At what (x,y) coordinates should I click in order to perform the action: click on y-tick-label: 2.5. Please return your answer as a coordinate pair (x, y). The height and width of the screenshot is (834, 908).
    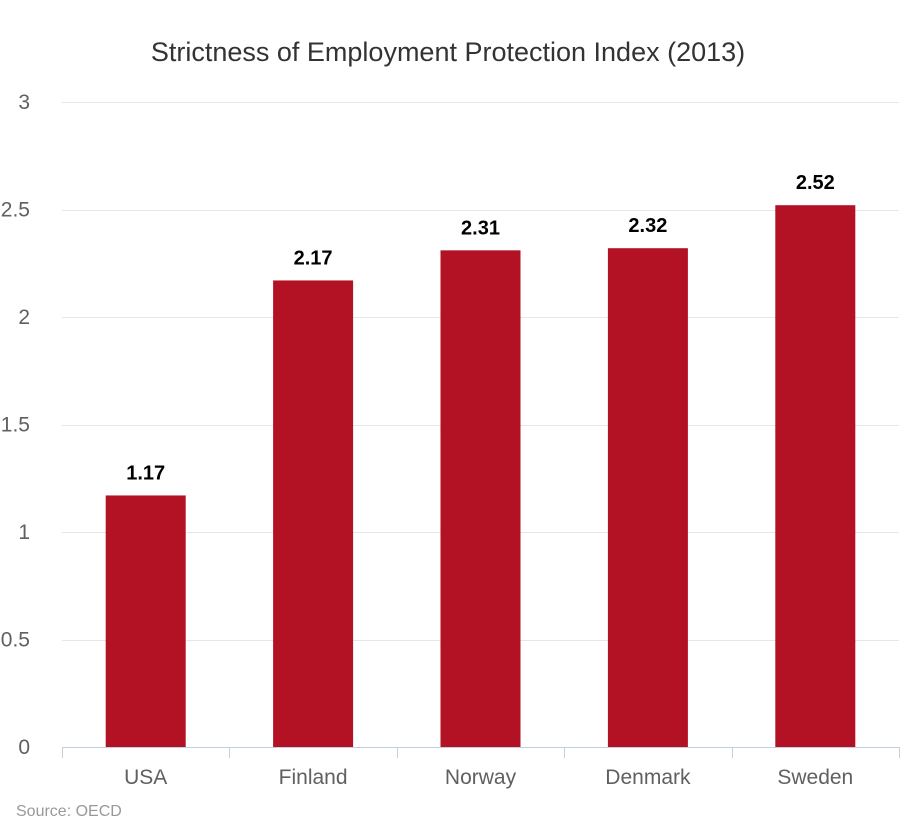
    Looking at the image, I should click on (15, 210).